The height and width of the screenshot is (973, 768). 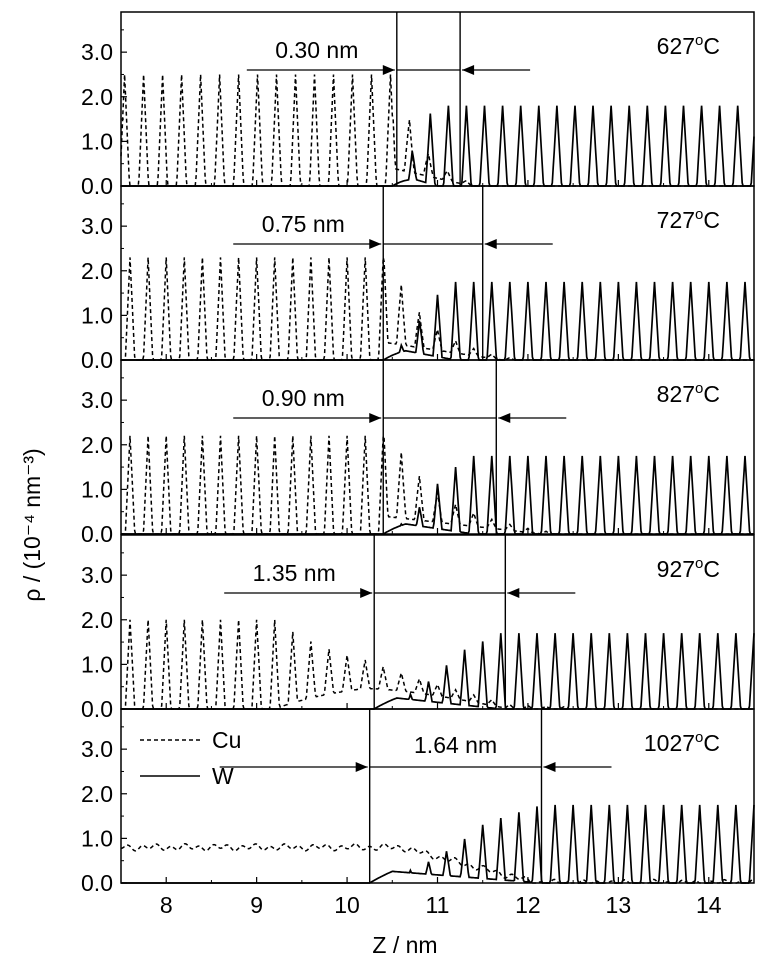 I want to click on x-tick-label: 8, so click(x=166, y=905).